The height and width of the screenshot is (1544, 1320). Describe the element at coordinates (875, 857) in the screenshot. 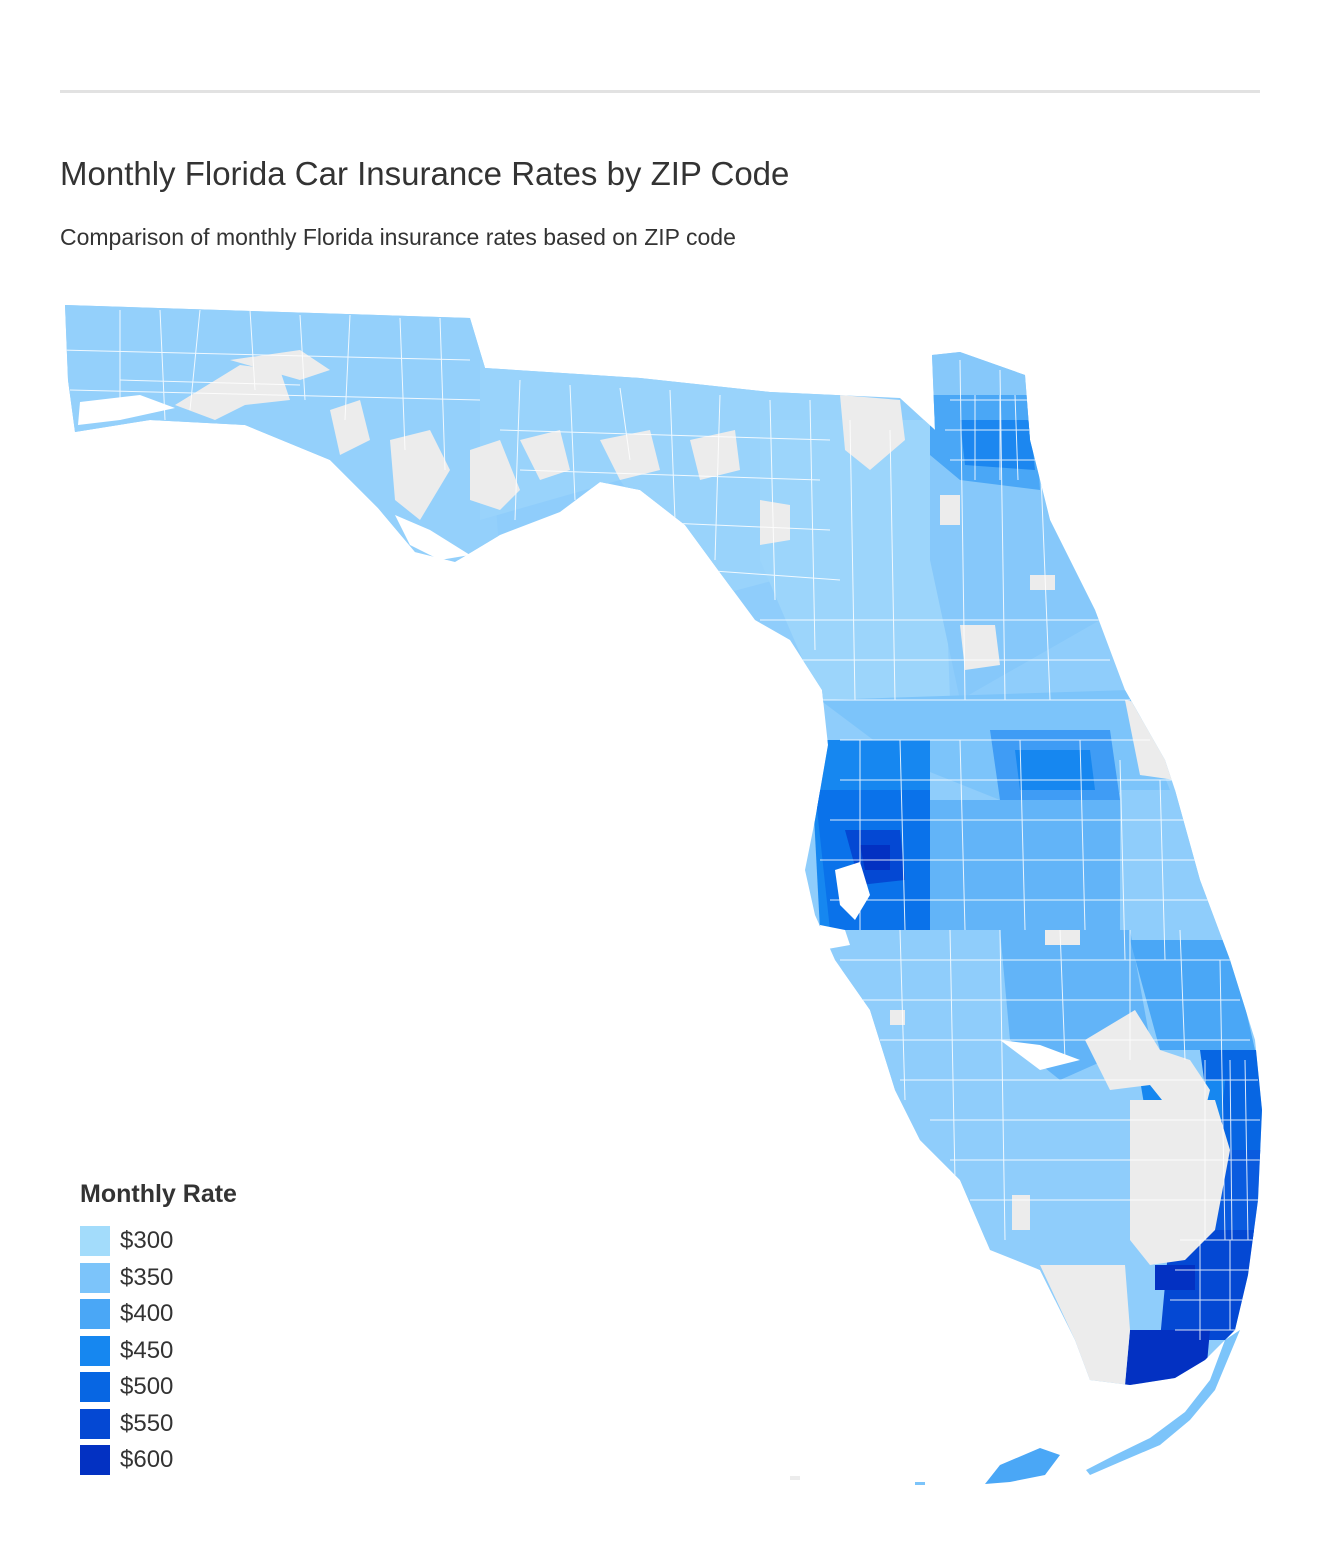

I see `region-tampa-center` at that location.